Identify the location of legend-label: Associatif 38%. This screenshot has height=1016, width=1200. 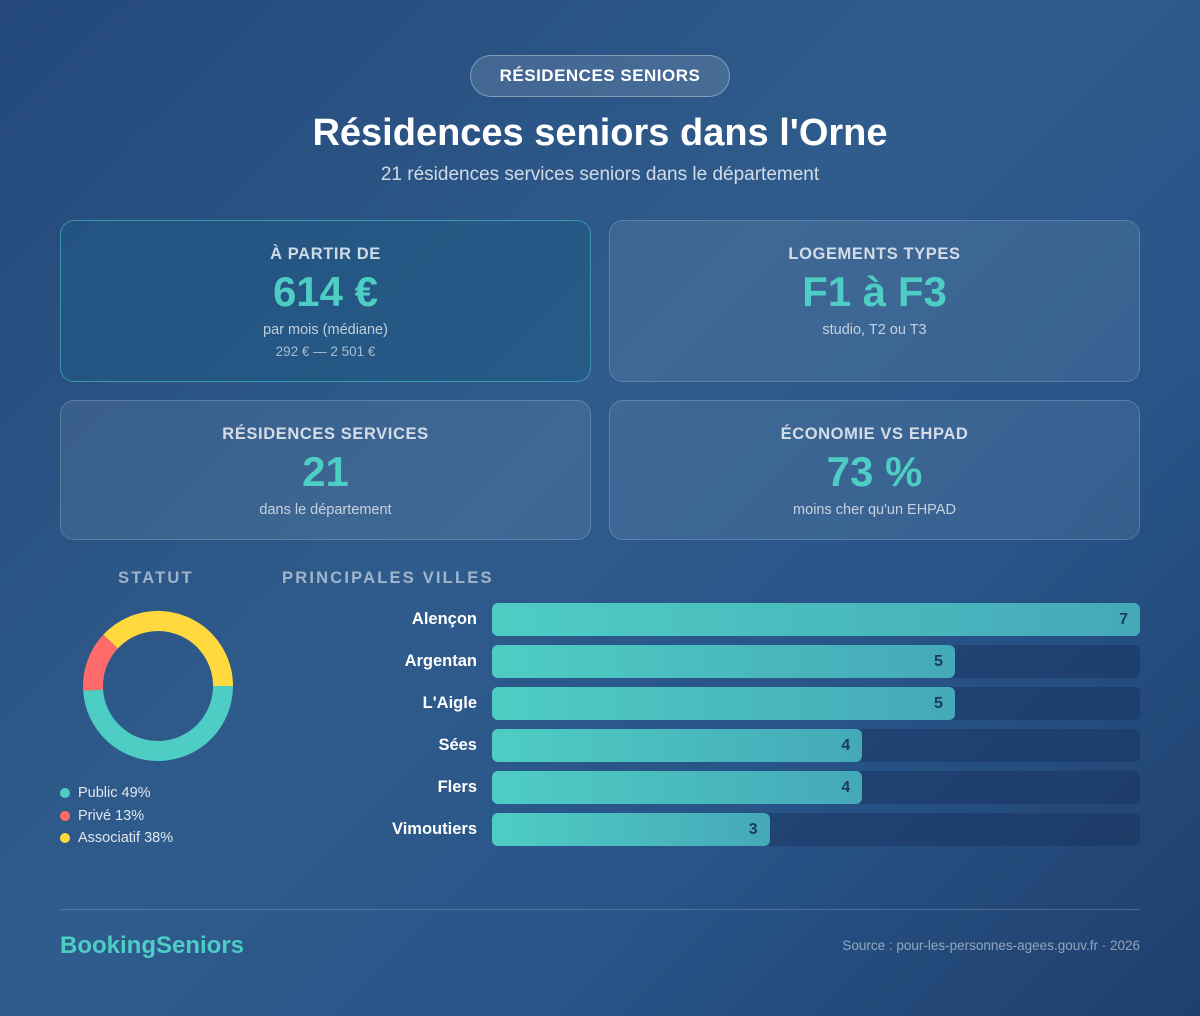
(126, 838).